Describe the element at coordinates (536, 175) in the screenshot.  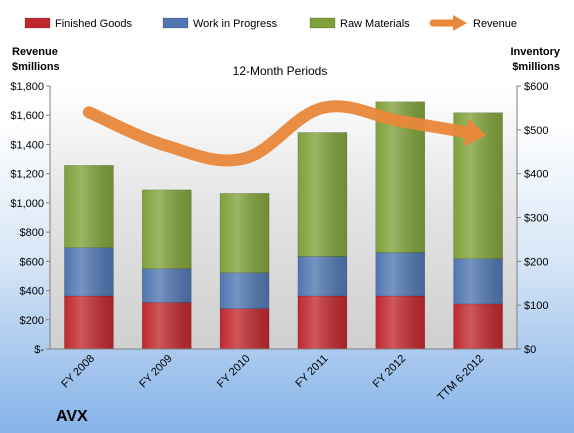
I see `right-tick-label: $400` at that location.